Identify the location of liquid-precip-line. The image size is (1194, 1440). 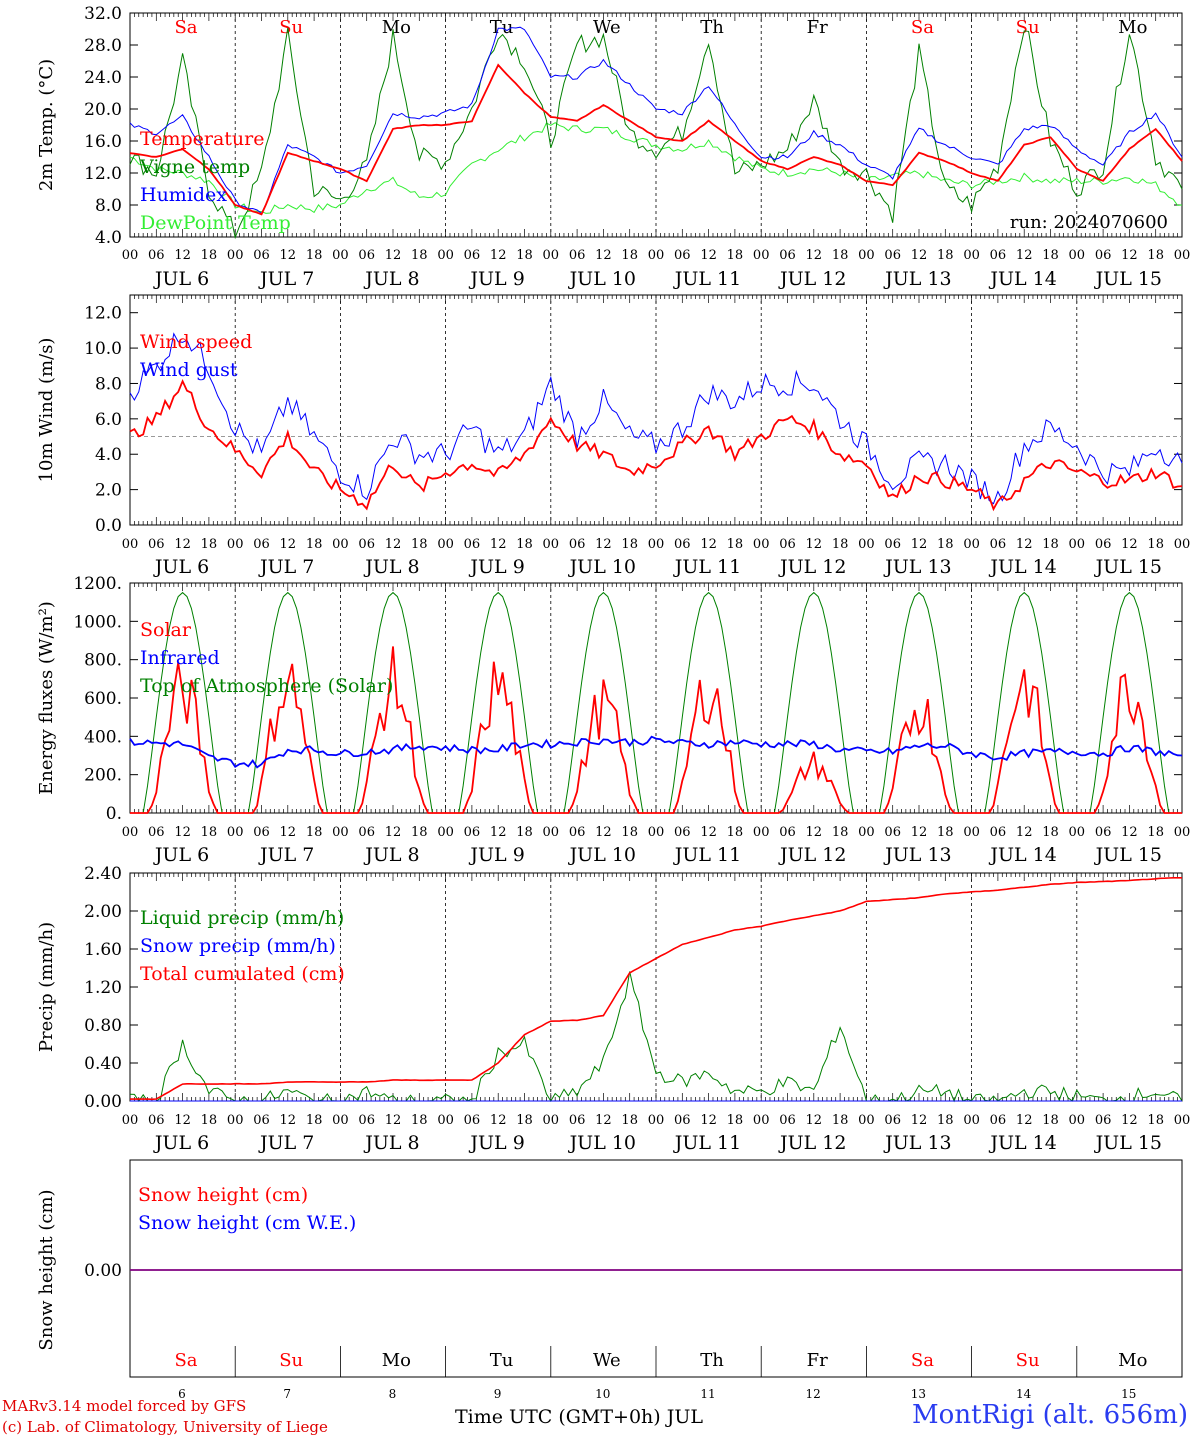
(656, 1037).